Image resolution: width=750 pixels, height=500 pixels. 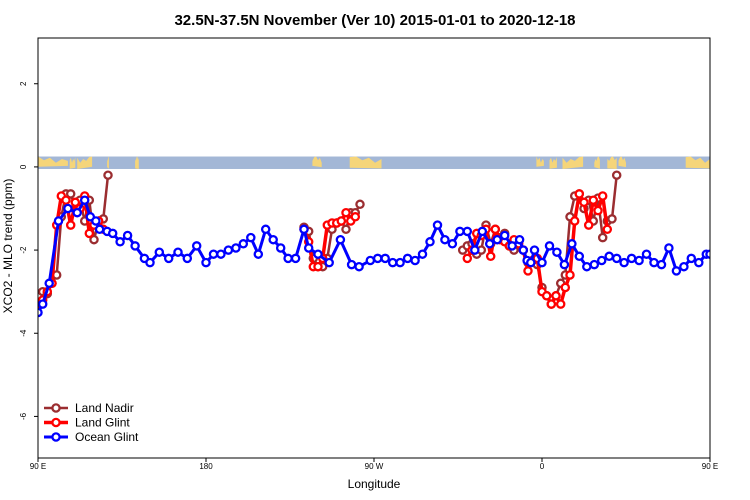 I want to click on x-axis-title: Longitude, so click(x=374, y=484).